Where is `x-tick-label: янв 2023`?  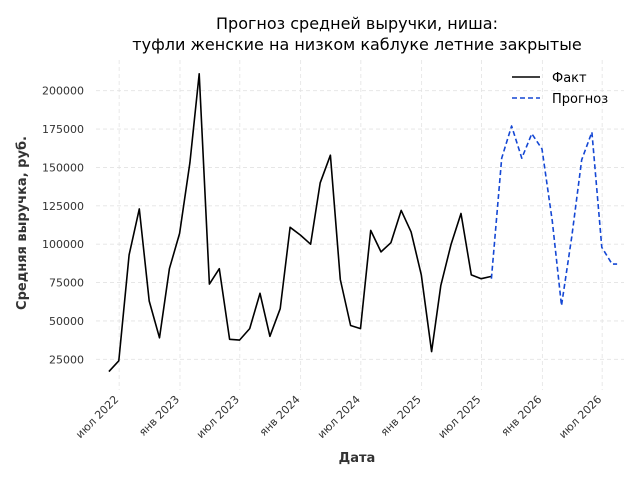
x-tick-label: янв 2023 is located at coordinates (159, 416).